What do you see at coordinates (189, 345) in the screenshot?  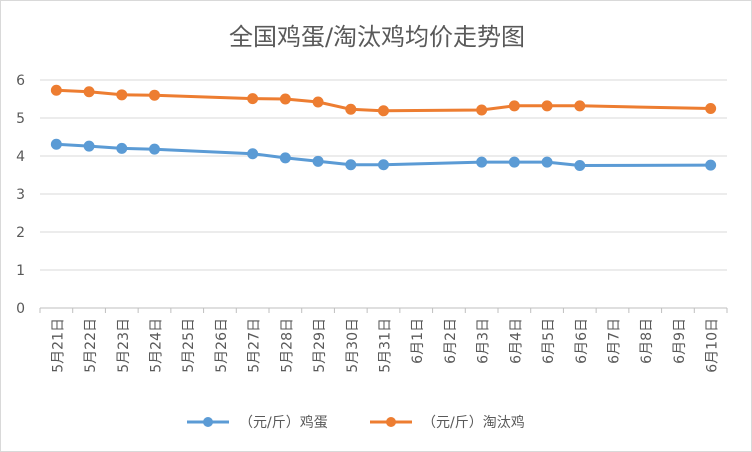 I see `x-tick-label: 5月25日` at bounding box center [189, 345].